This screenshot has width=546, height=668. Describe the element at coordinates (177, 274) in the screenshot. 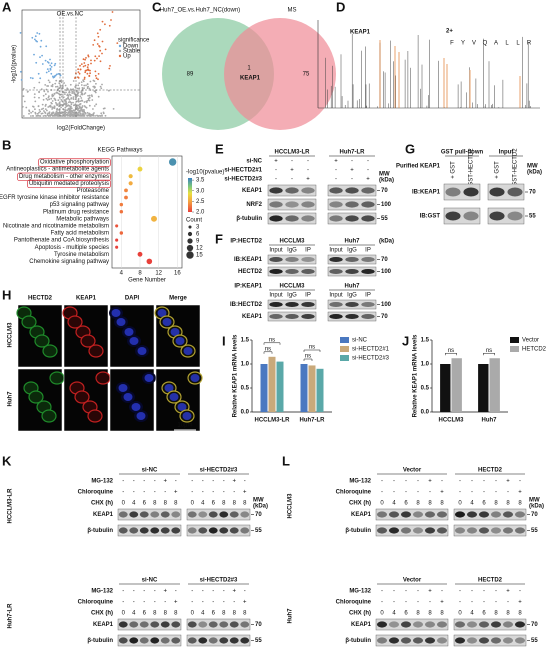

I see `x-tick-label: 16` at that location.